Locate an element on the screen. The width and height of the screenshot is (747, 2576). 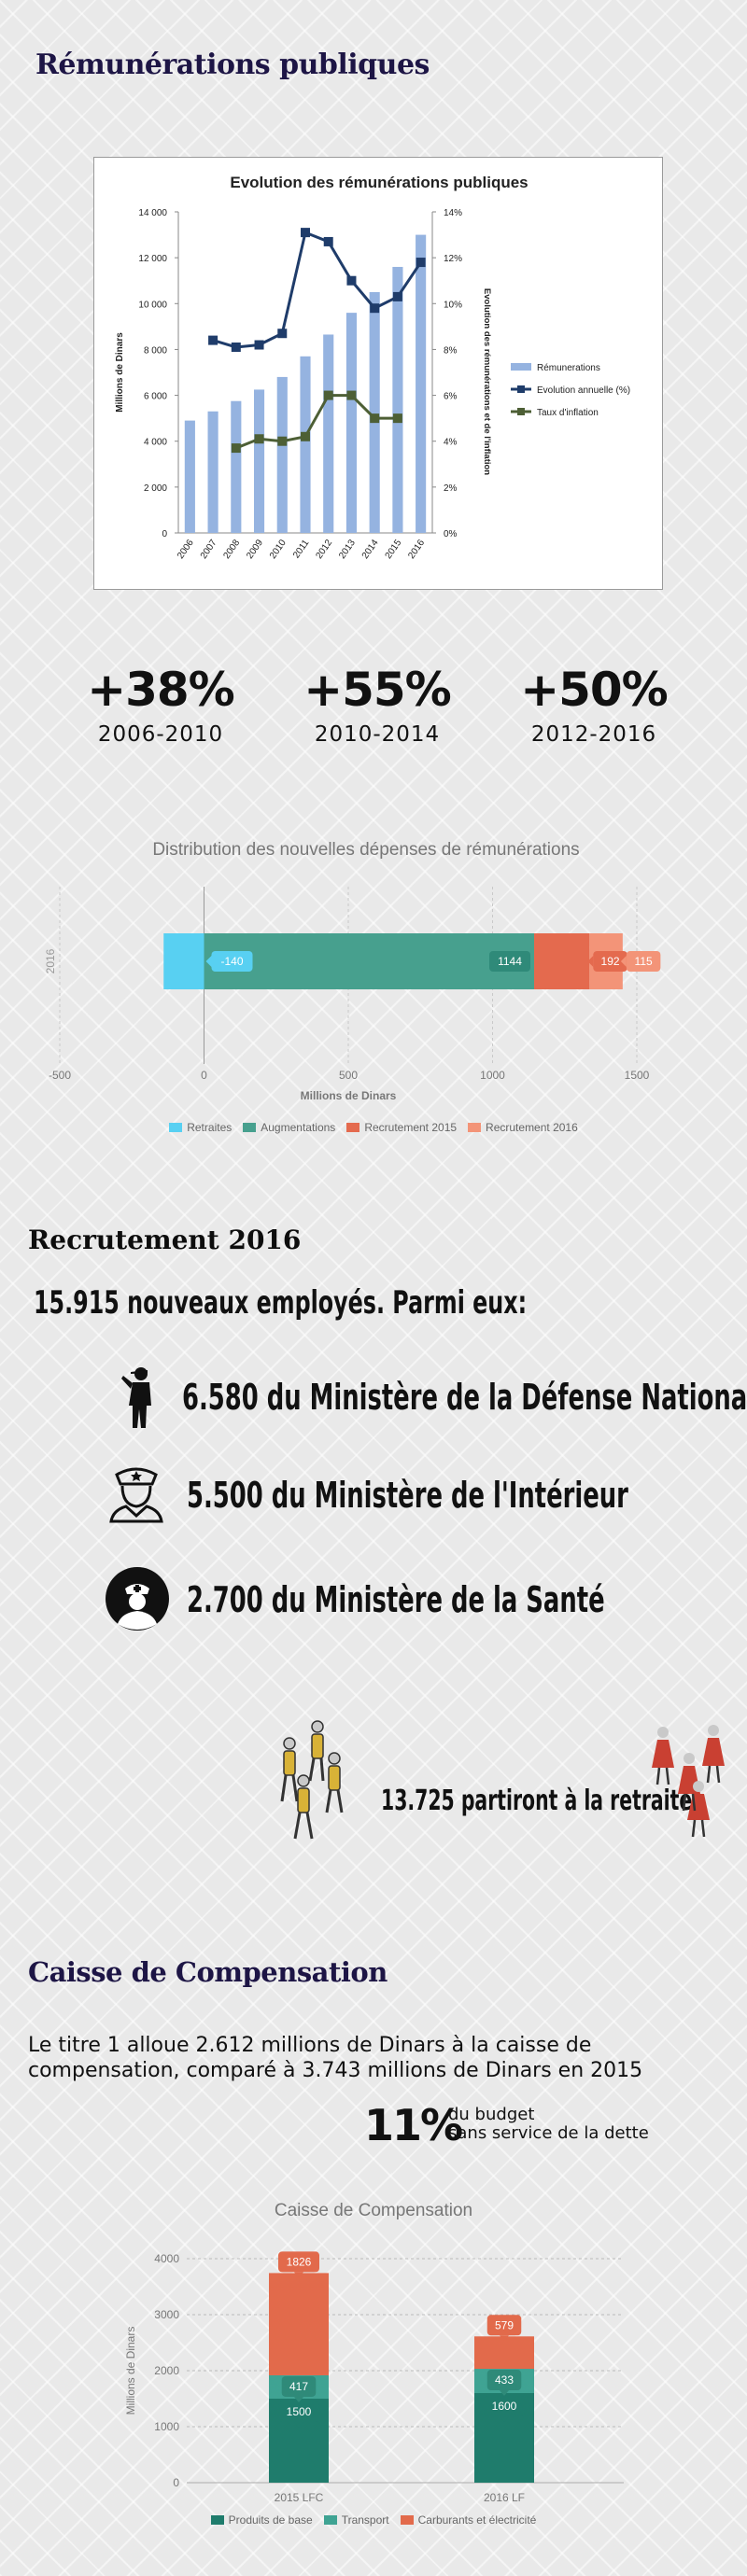
y-tick-label: 14 000 is located at coordinates (152, 213).